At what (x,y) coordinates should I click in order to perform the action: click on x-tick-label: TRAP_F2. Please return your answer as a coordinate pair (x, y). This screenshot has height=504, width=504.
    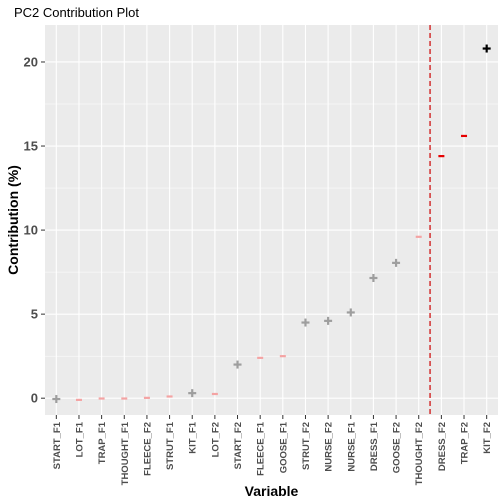
    Looking at the image, I should click on (465, 443).